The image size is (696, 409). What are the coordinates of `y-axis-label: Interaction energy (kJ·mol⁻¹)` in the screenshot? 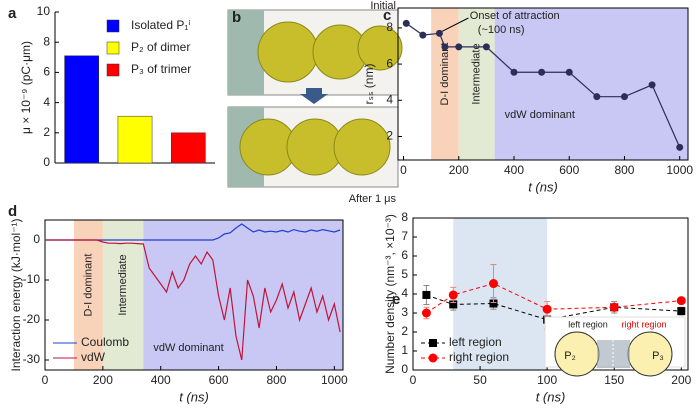 It's located at (16, 294).